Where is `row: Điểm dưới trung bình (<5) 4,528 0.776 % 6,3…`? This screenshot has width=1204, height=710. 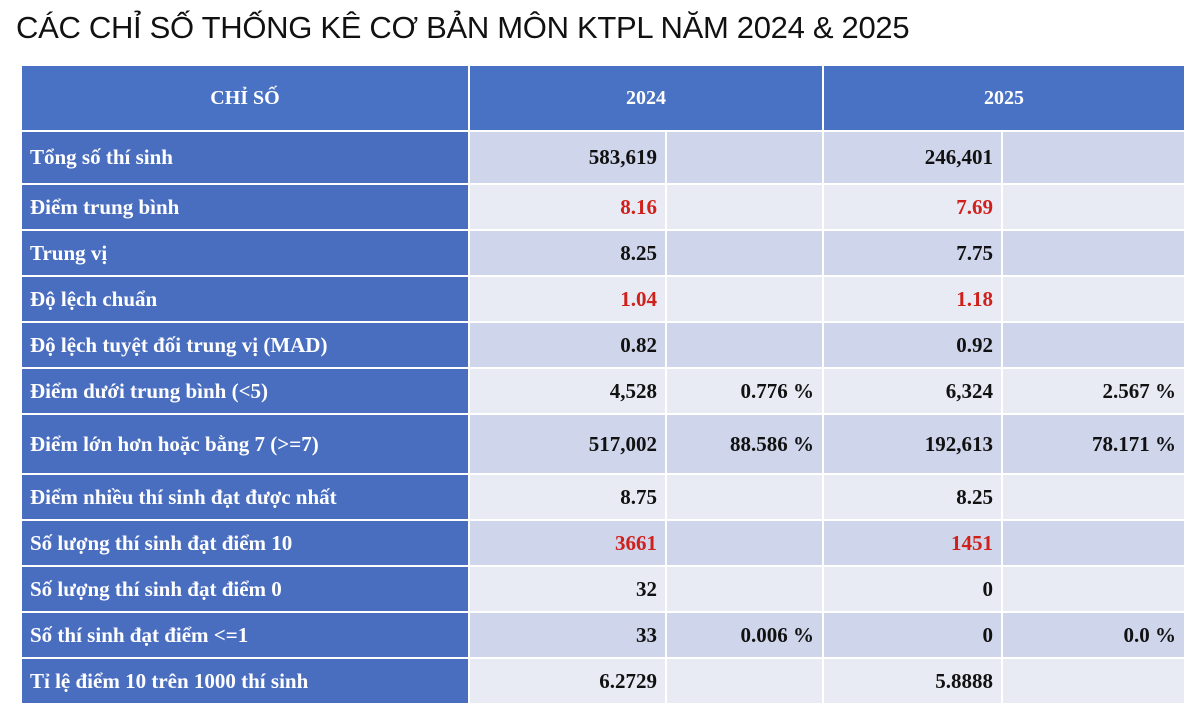
row: Điểm dưới trung bình (<5) 4,528 0.776 % 6,3… is located at coordinates (603, 391).